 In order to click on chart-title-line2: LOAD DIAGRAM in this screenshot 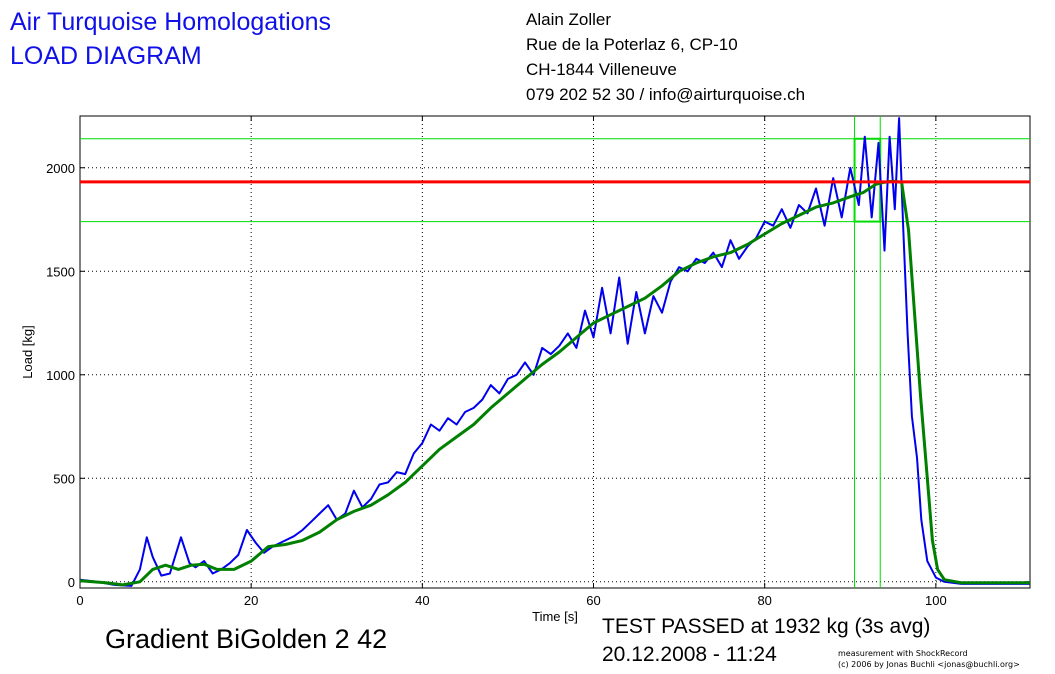, I will do `click(106, 56)`.